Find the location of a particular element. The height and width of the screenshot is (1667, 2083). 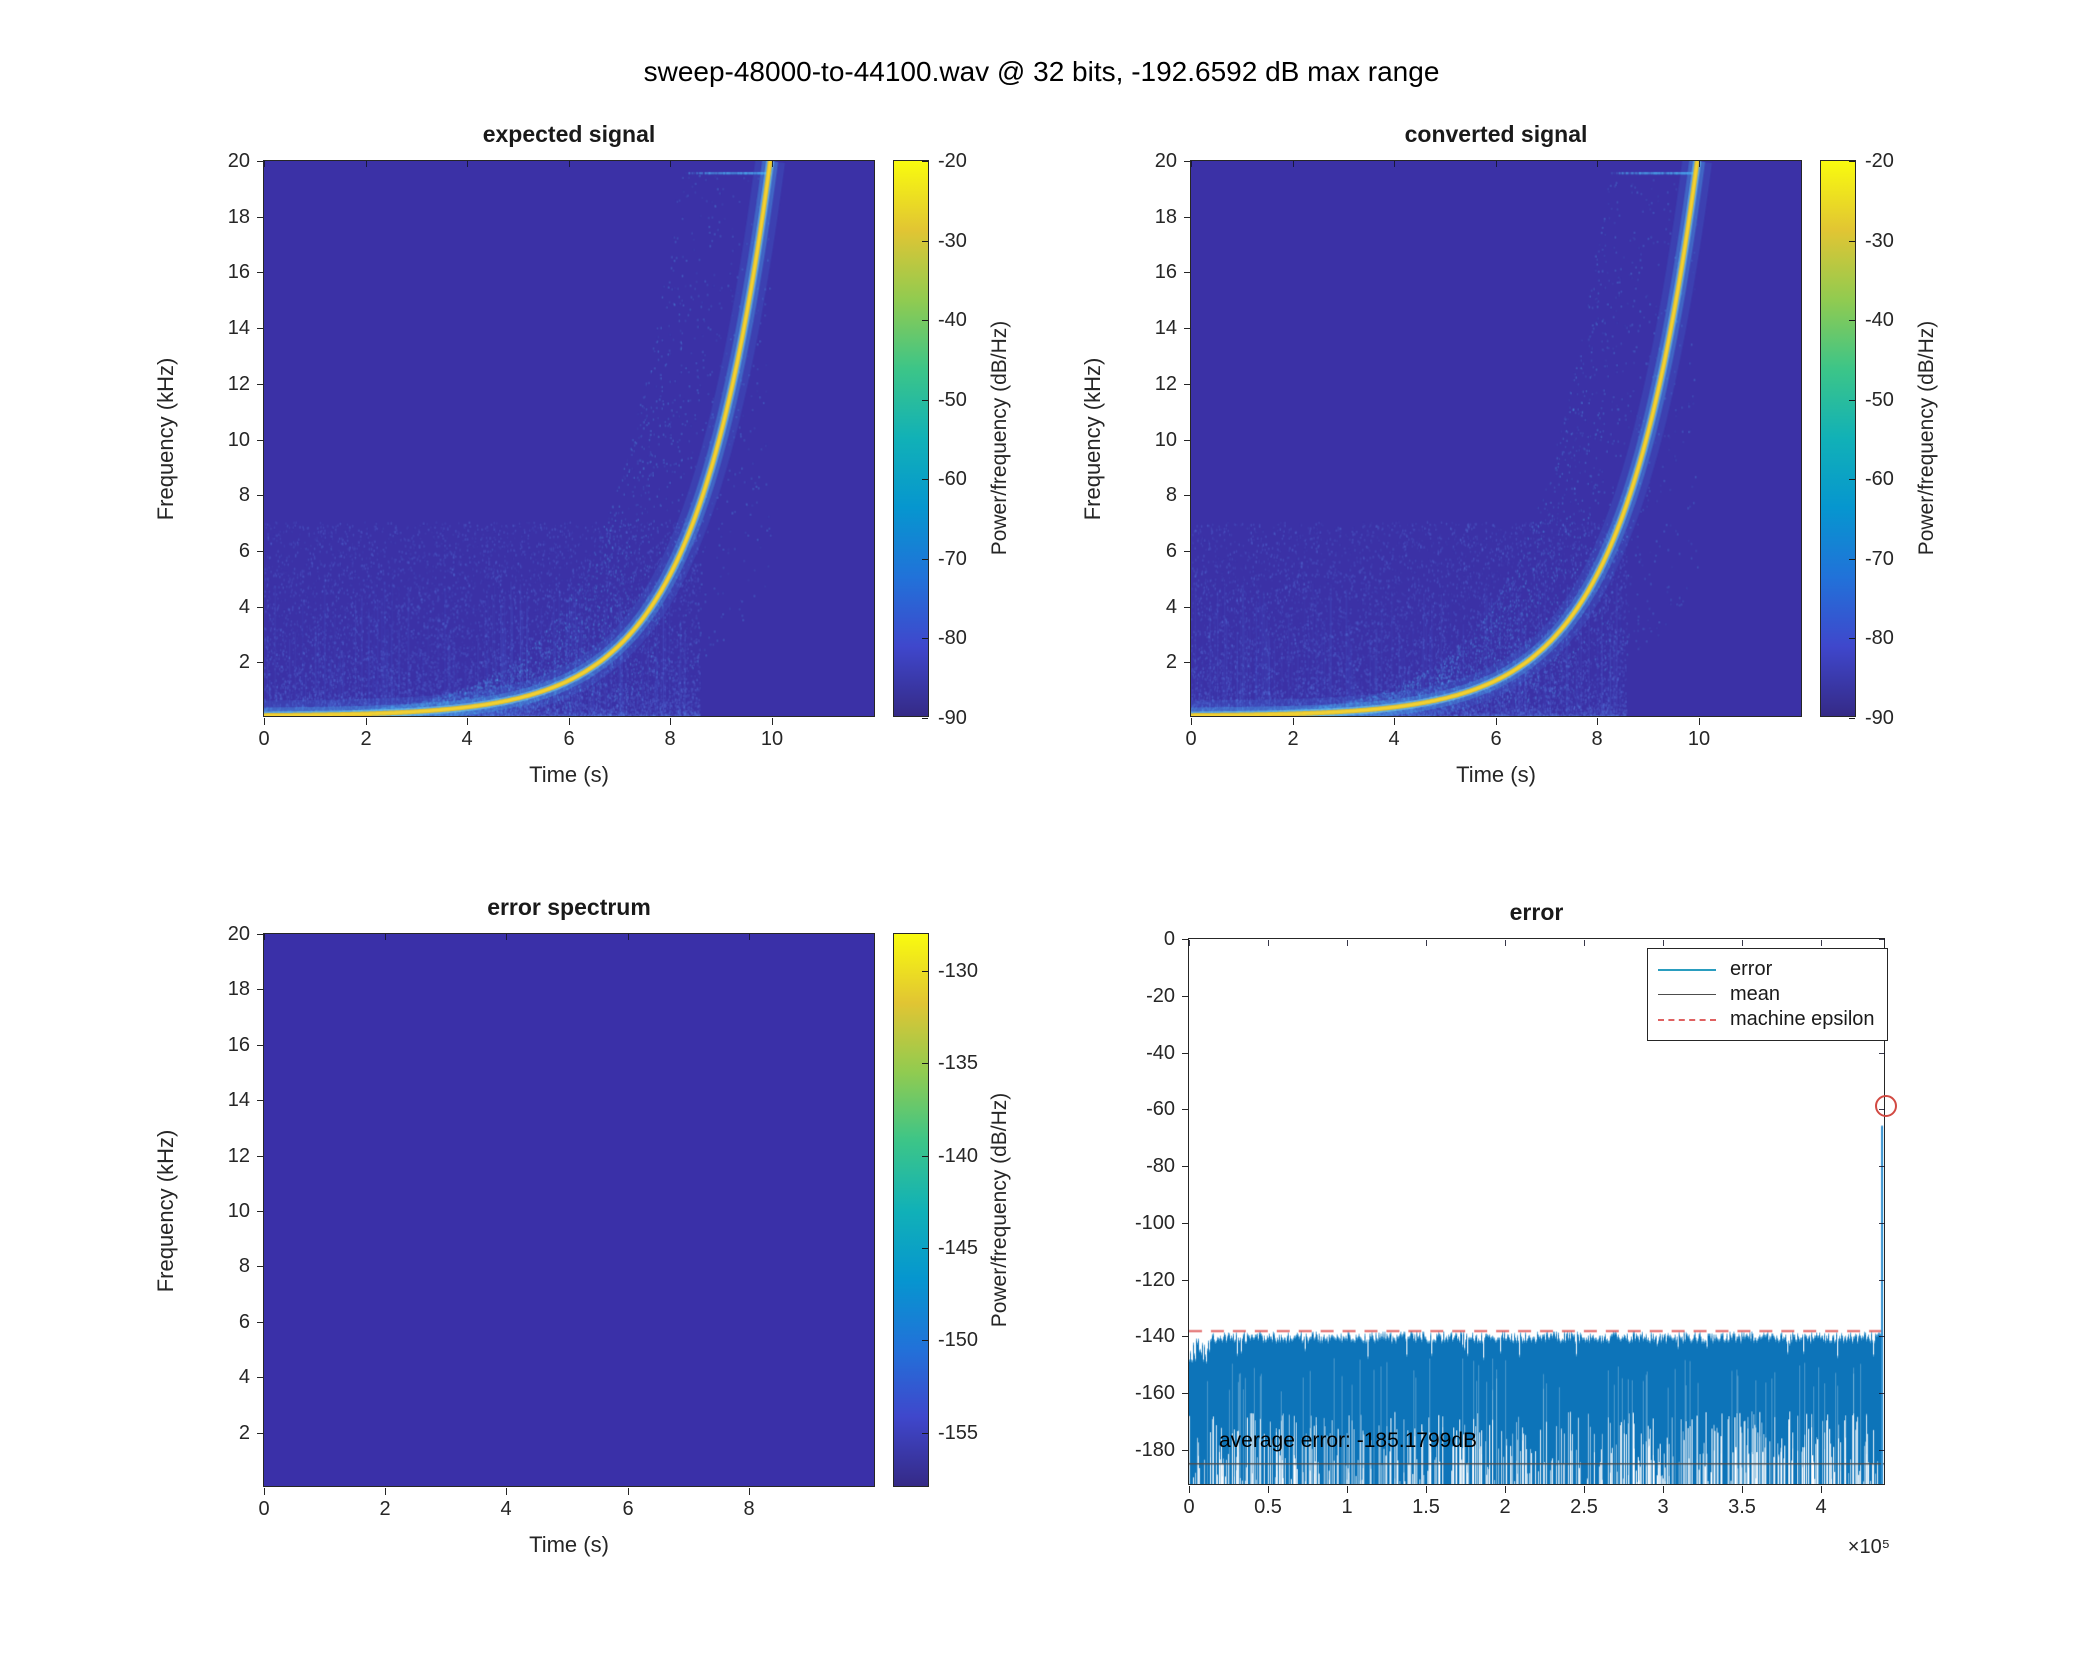

converted-signal-colorbar: -20 -30 -40 -50 -60 -70 -80 -90 is located at coordinates (1857, 439).